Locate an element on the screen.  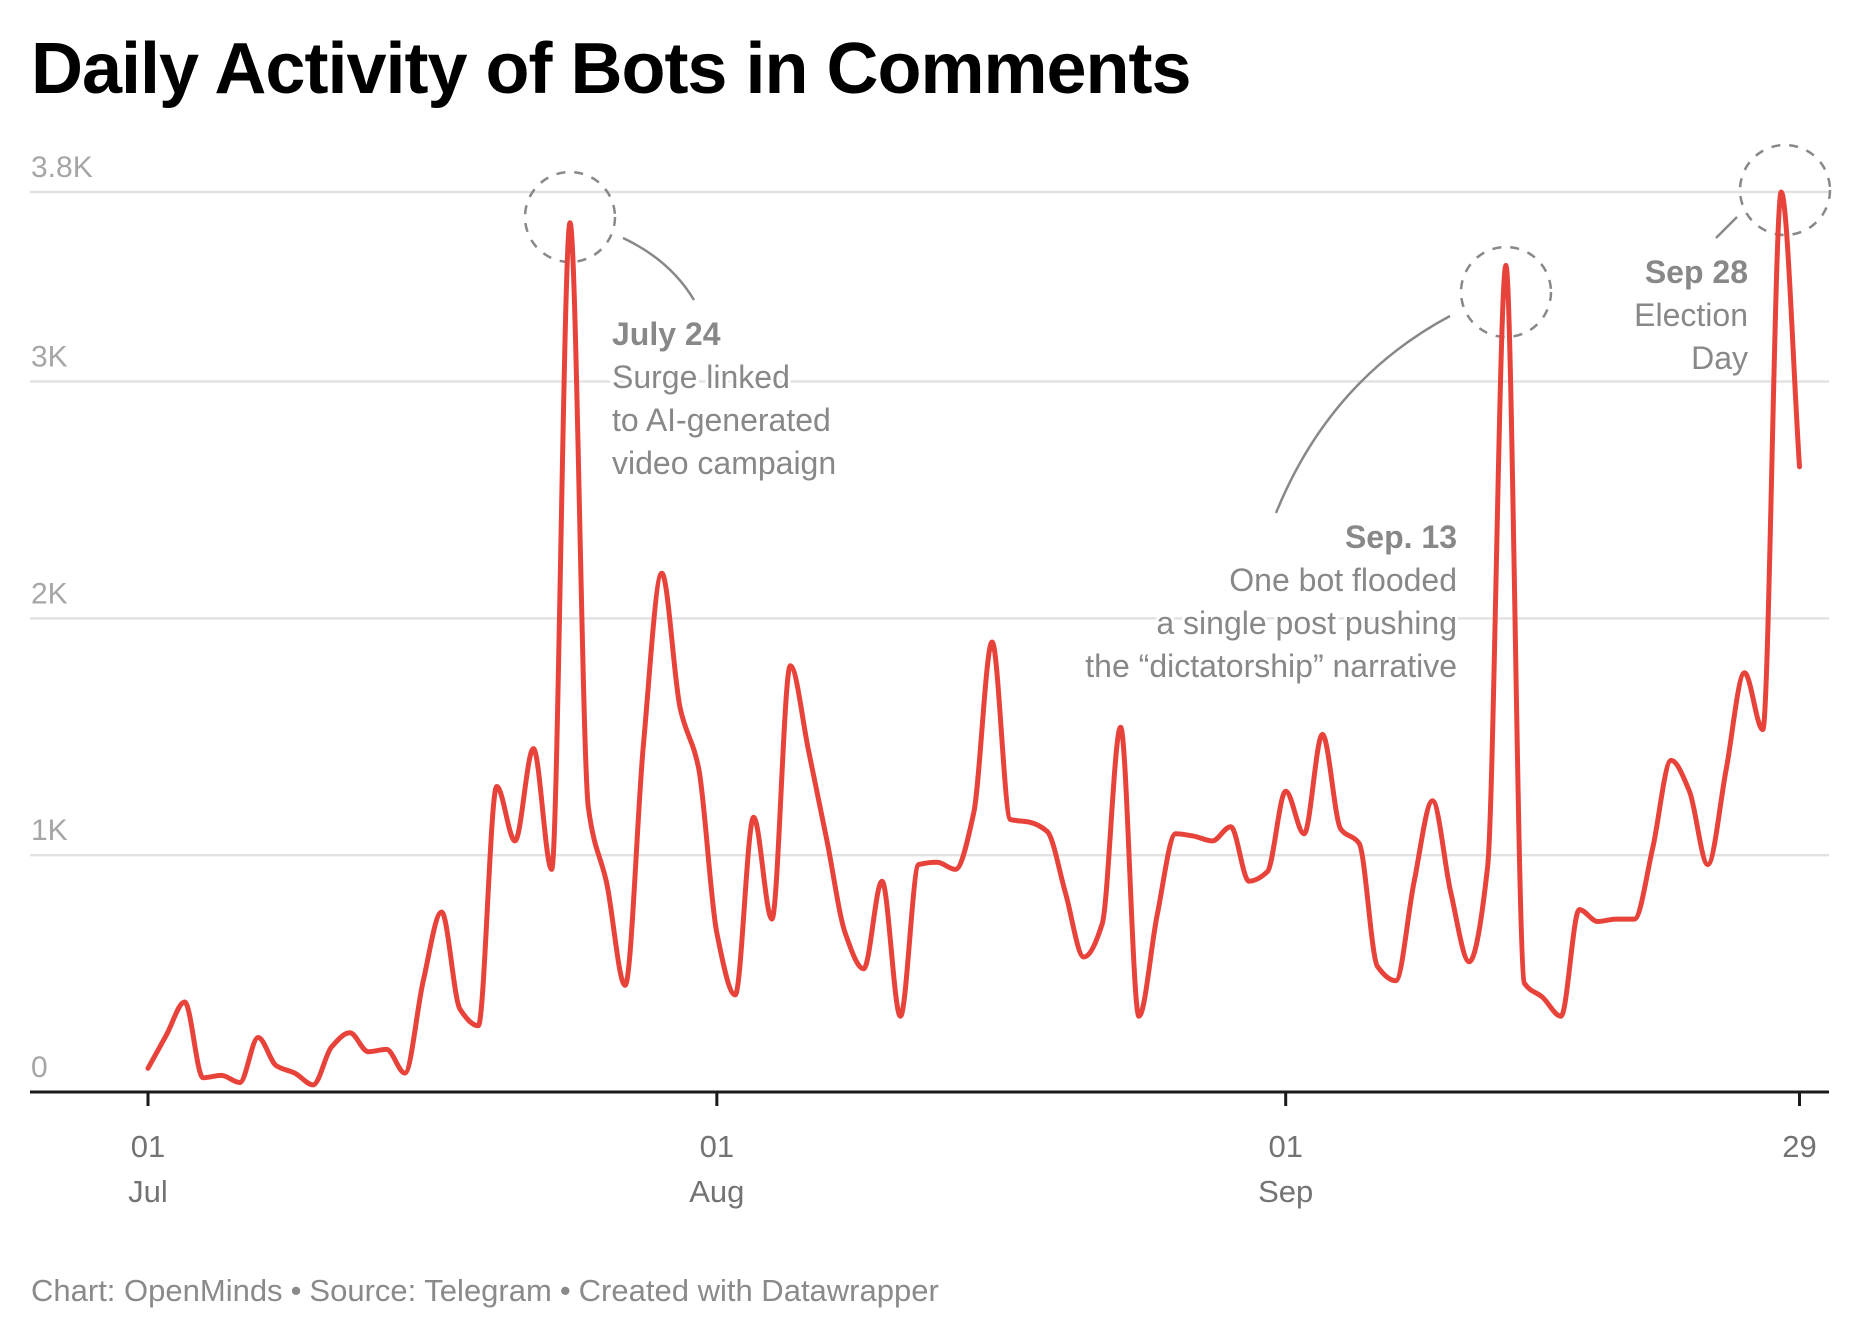
y-tick-label: 1K is located at coordinates (49, 830).